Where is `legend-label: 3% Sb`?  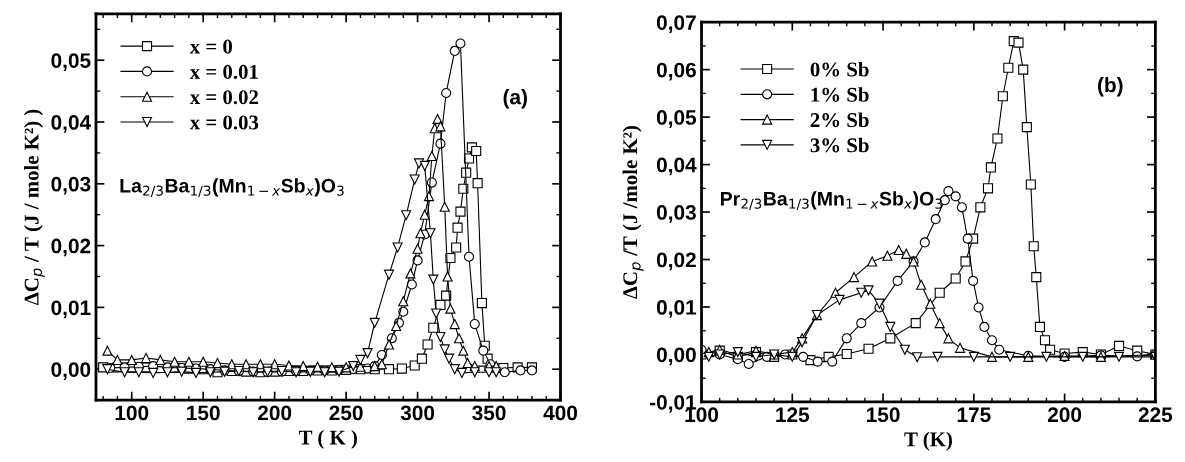 legend-label: 3% Sb is located at coordinates (839, 145).